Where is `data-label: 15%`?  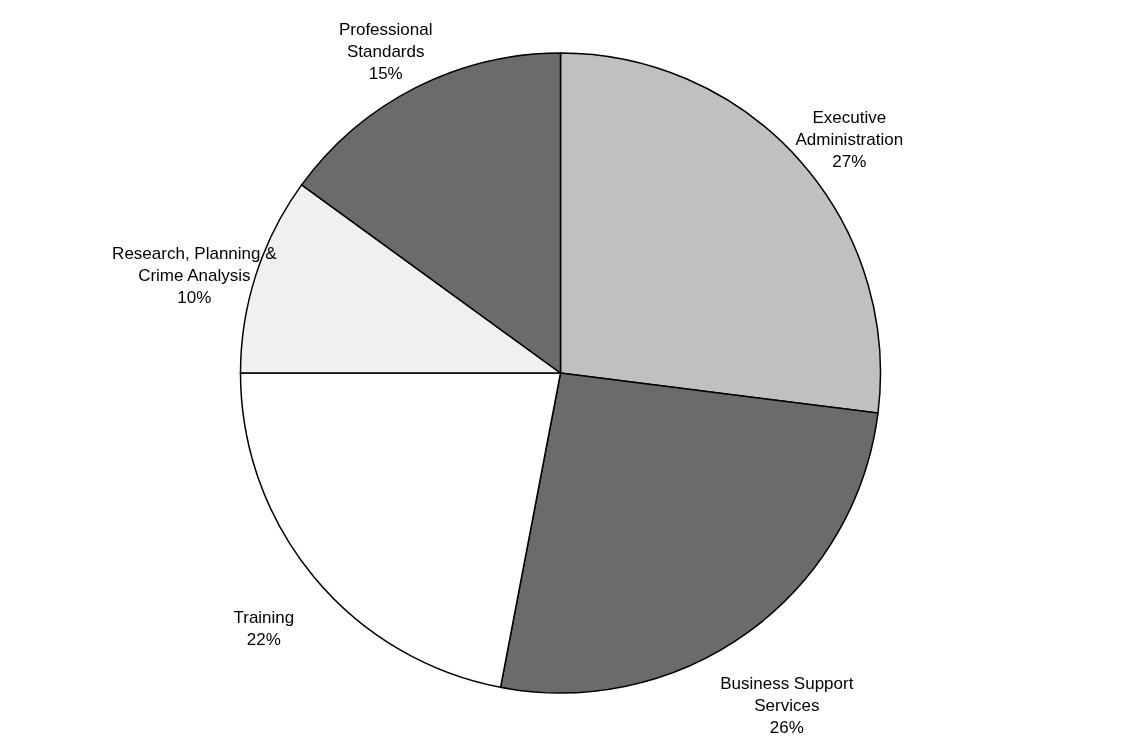
data-label: 15% is located at coordinates (385, 73).